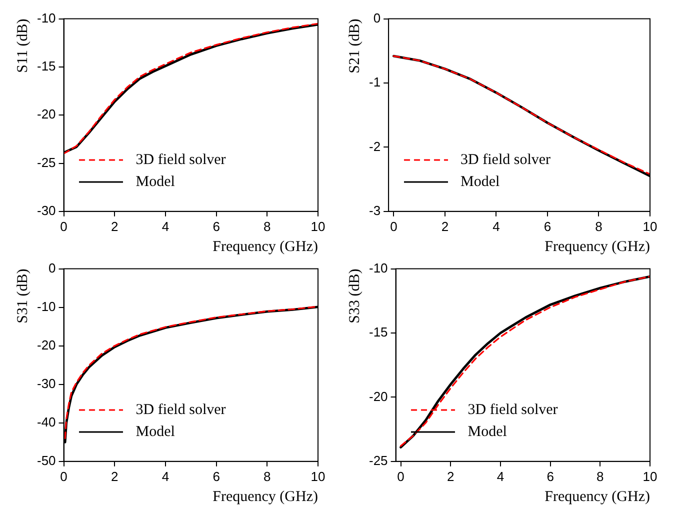  Describe the element at coordinates (354, 46) in the screenshot. I see `y-axis-title: S21 (dB)` at that location.